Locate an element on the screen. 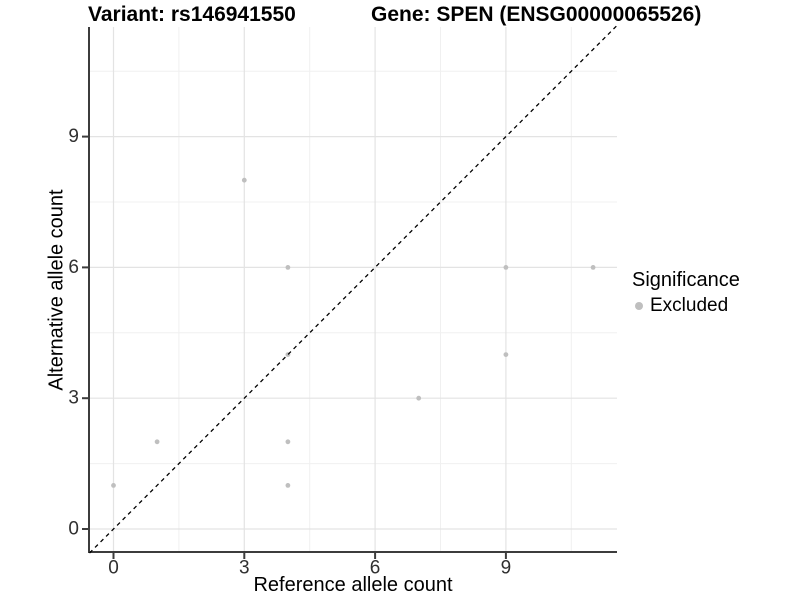 The image size is (800, 600). y-tick-label: 9 is located at coordinates (73, 136).